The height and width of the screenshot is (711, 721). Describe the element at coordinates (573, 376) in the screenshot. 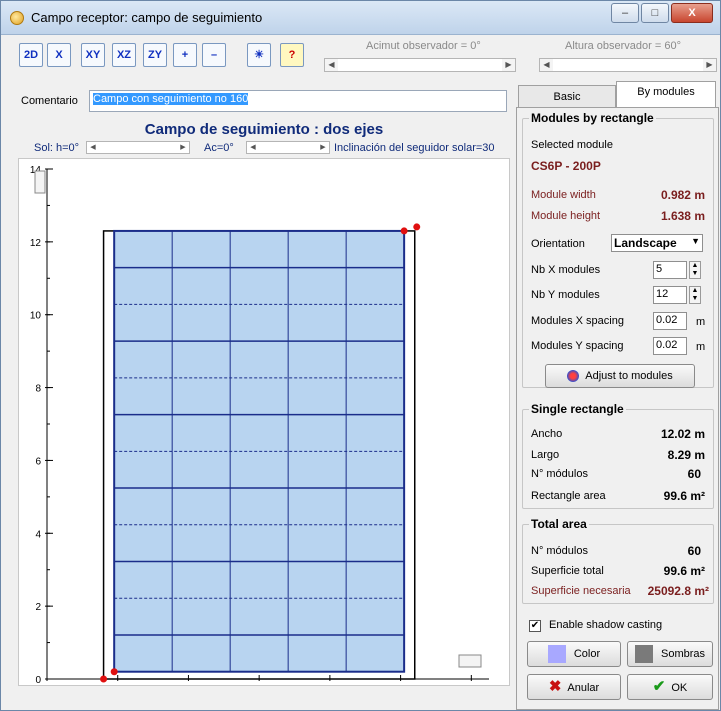

I see `adjust-icon` at that location.